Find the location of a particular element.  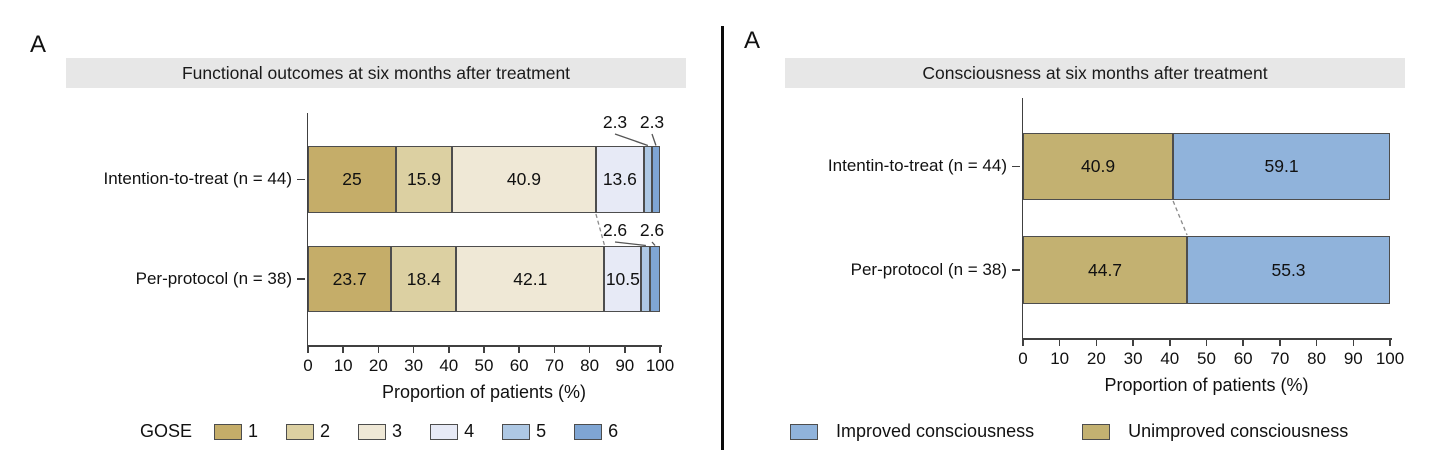

bar-segment: 23.7 is located at coordinates (350, 279).